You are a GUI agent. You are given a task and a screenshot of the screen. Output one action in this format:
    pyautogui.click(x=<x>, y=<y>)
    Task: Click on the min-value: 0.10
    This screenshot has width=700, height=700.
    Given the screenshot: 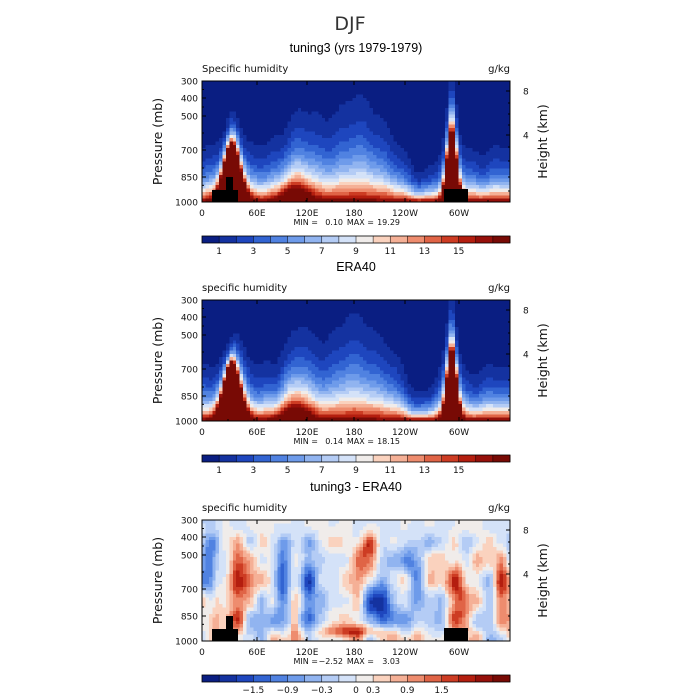 What is the action you would take?
    pyautogui.click(x=334, y=222)
    